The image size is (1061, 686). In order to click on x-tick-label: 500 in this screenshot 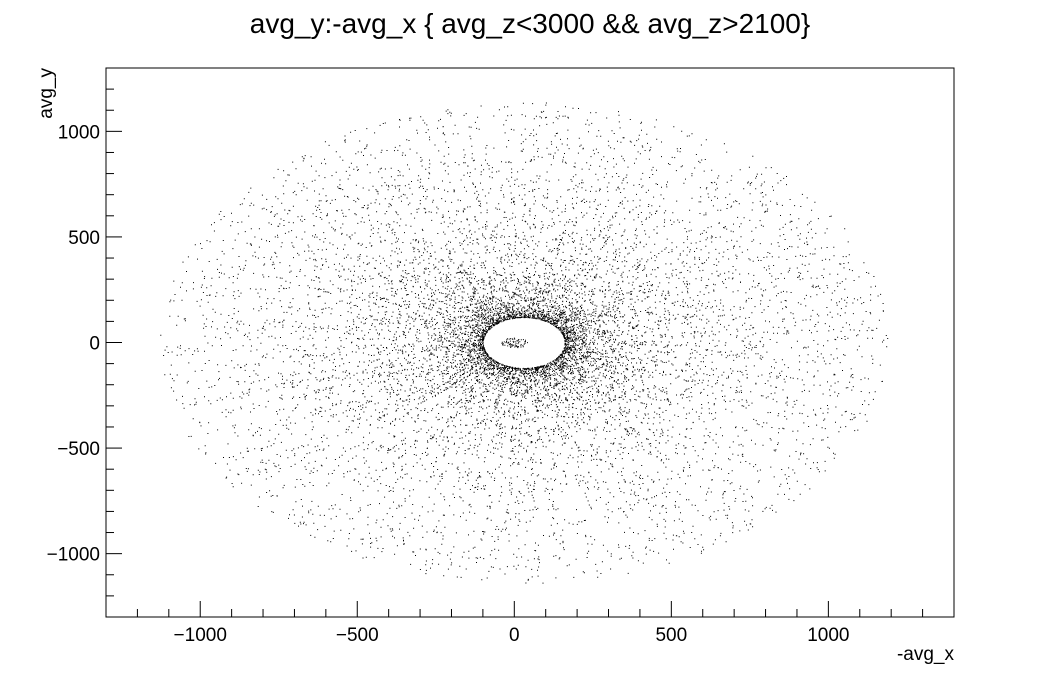, I will do `click(671, 635)`.